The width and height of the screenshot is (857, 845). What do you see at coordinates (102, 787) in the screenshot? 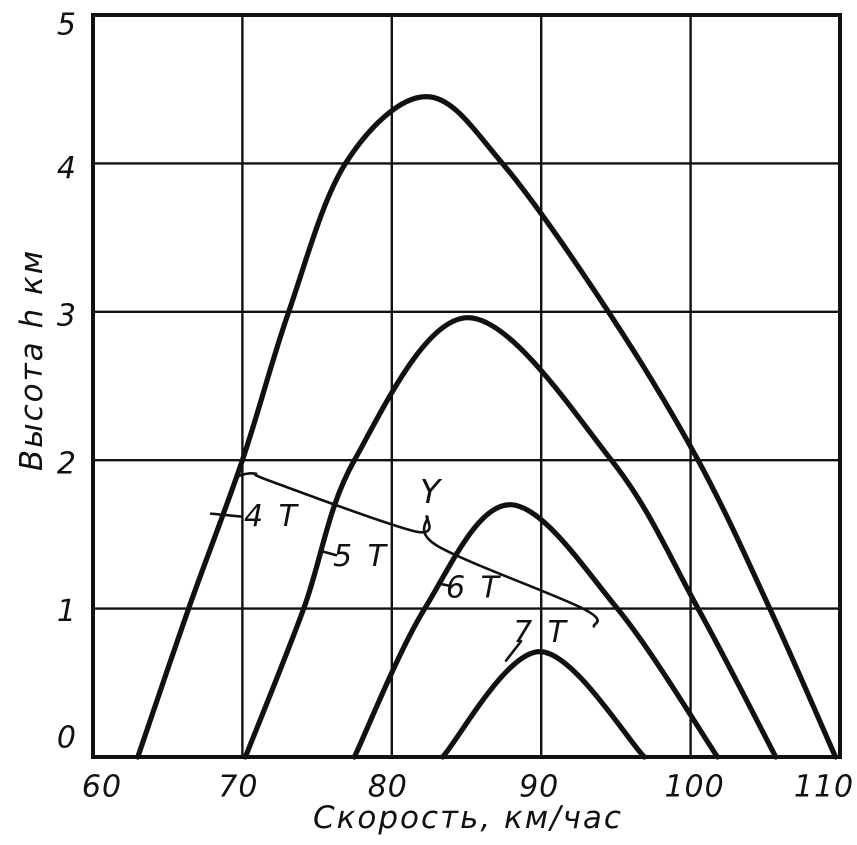
I see `x-tick-label-60: 60` at bounding box center [102, 787].